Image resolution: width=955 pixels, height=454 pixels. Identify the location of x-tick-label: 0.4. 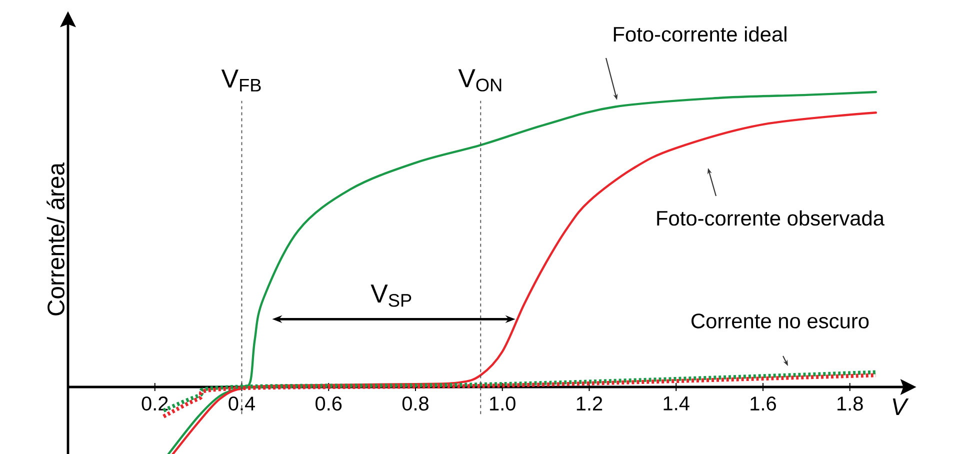
(242, 403).